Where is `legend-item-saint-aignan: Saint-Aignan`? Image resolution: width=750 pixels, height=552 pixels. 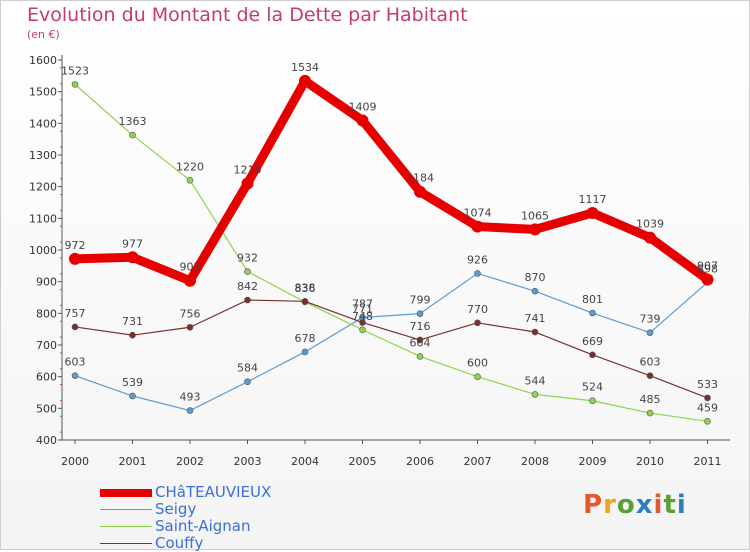
legend-item-saint-aignan: Saint-Aignan is located at coordinates (185, 526).